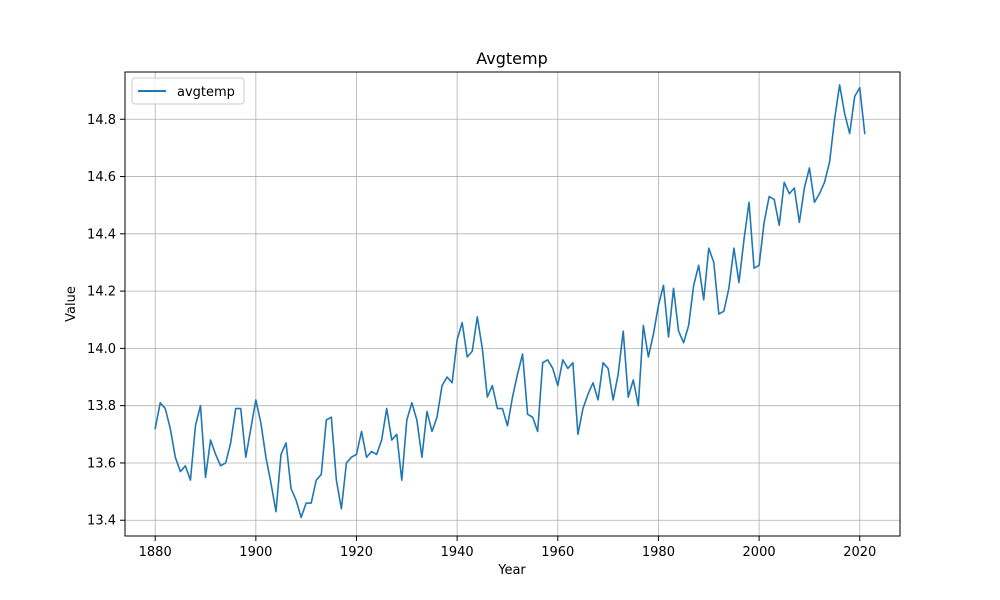 The image size is (1000, 600). Describe the element at coordinates (356, 552) in the screenshot. I see `x-tick-label: 1920` at that location.